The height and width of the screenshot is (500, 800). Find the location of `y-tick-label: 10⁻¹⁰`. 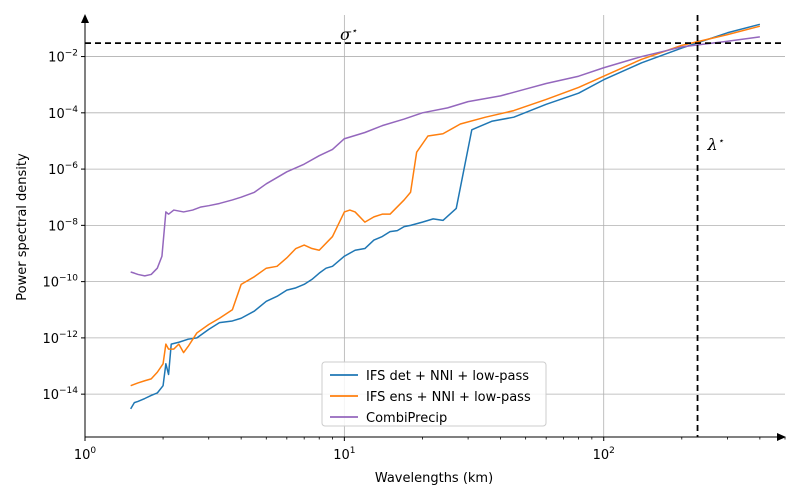

y-tick-label: 10⁻¹⁰ is located at coordinates (60, 282).